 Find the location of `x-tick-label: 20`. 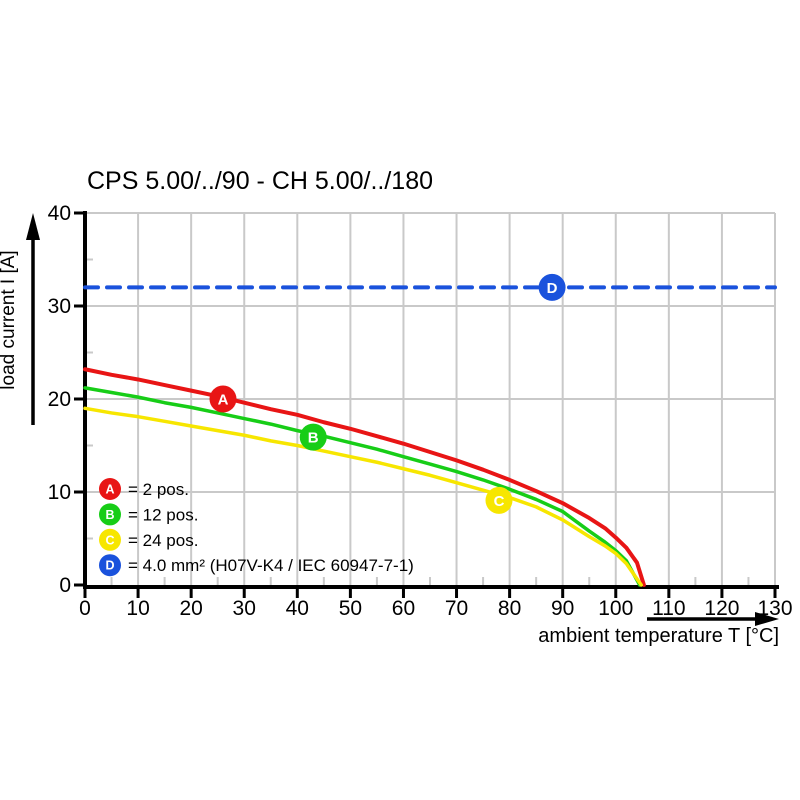

x-tick-label: 20 is located at coordinates (190, 608).